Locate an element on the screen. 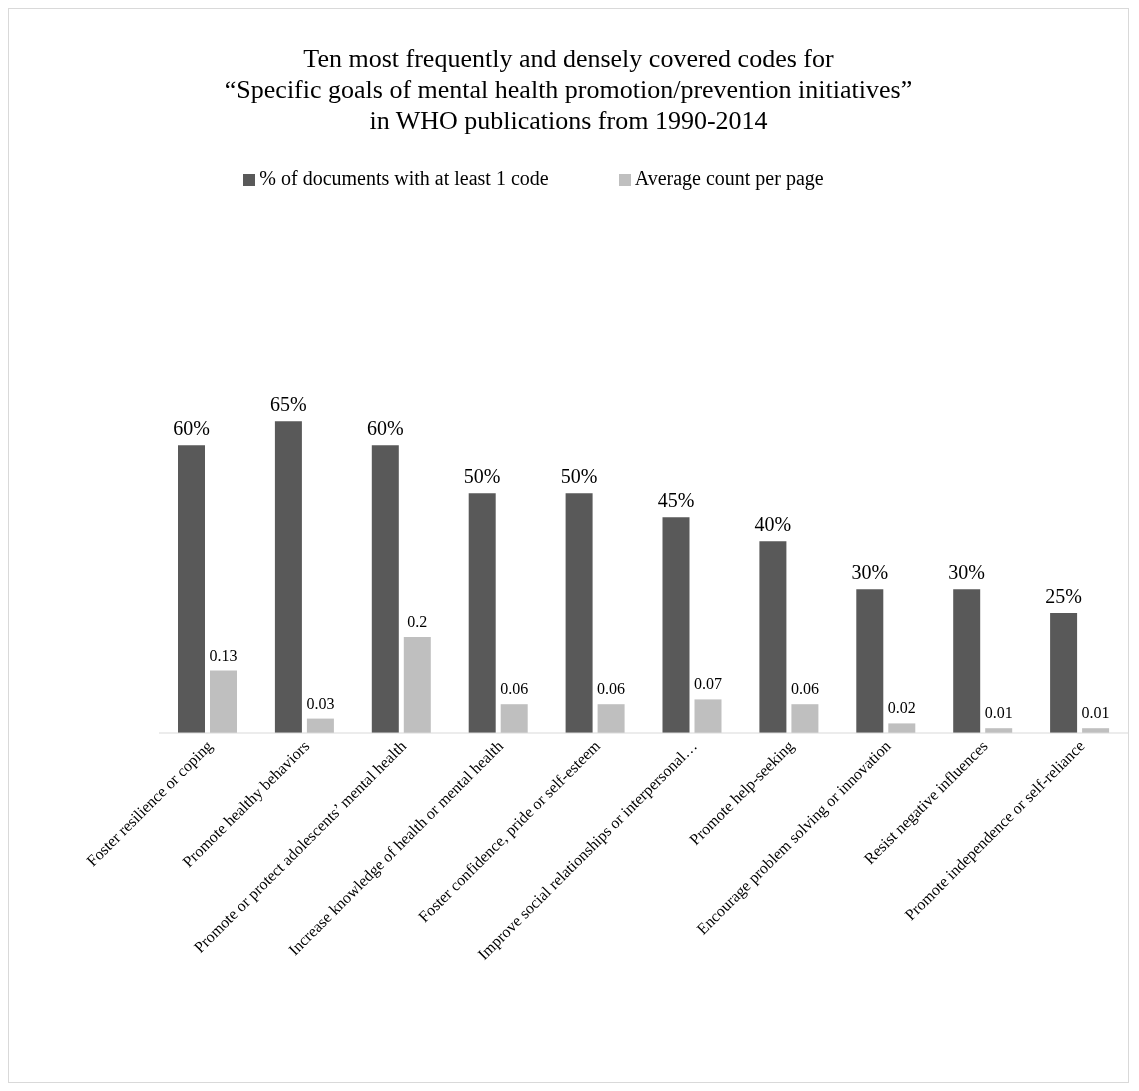  data-label: 40% is located at coordinates (773, 524).